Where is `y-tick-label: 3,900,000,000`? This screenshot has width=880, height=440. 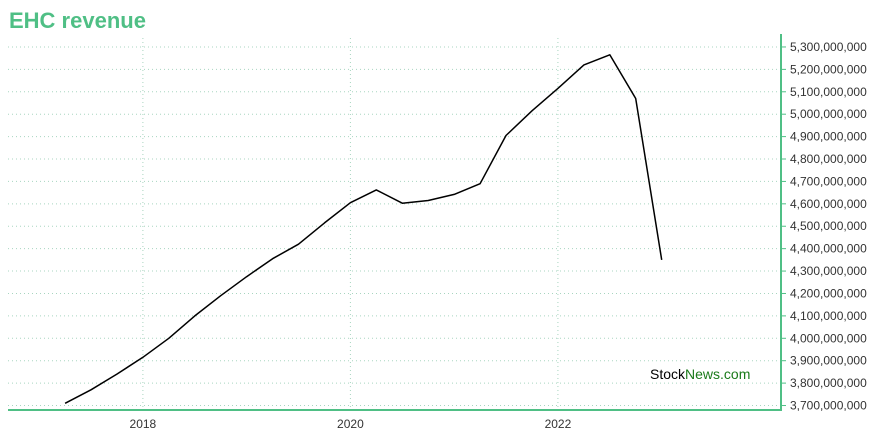 y-tick-label: 3,900,000,000 is located at coordinates (828, 361).